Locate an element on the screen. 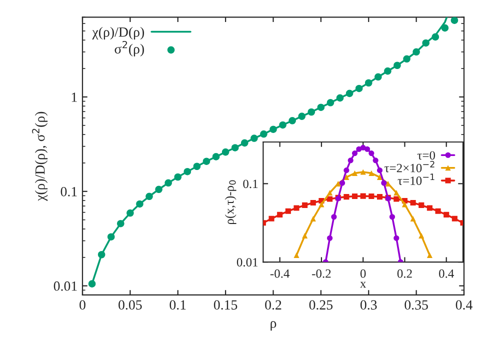 Image resolution: width=491 pixels, height=343 pixels. x-tick-label: 0.3 is located at coordinates (368, 305).